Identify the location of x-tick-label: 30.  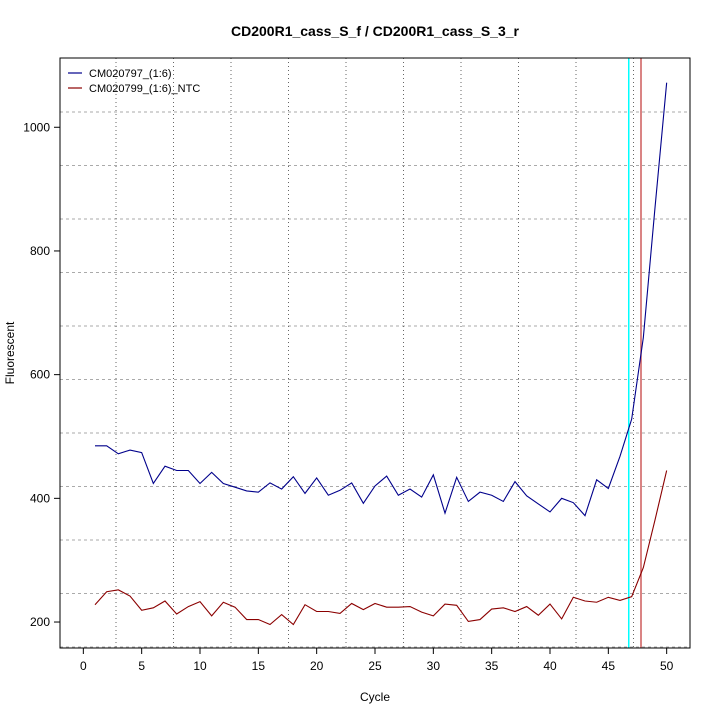
(434, 666).